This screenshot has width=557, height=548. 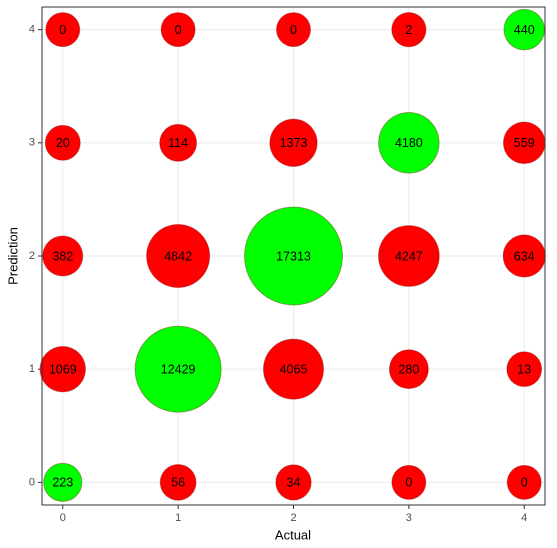 I want to click on bubble-label: 4247, so click(x=409, y=256).